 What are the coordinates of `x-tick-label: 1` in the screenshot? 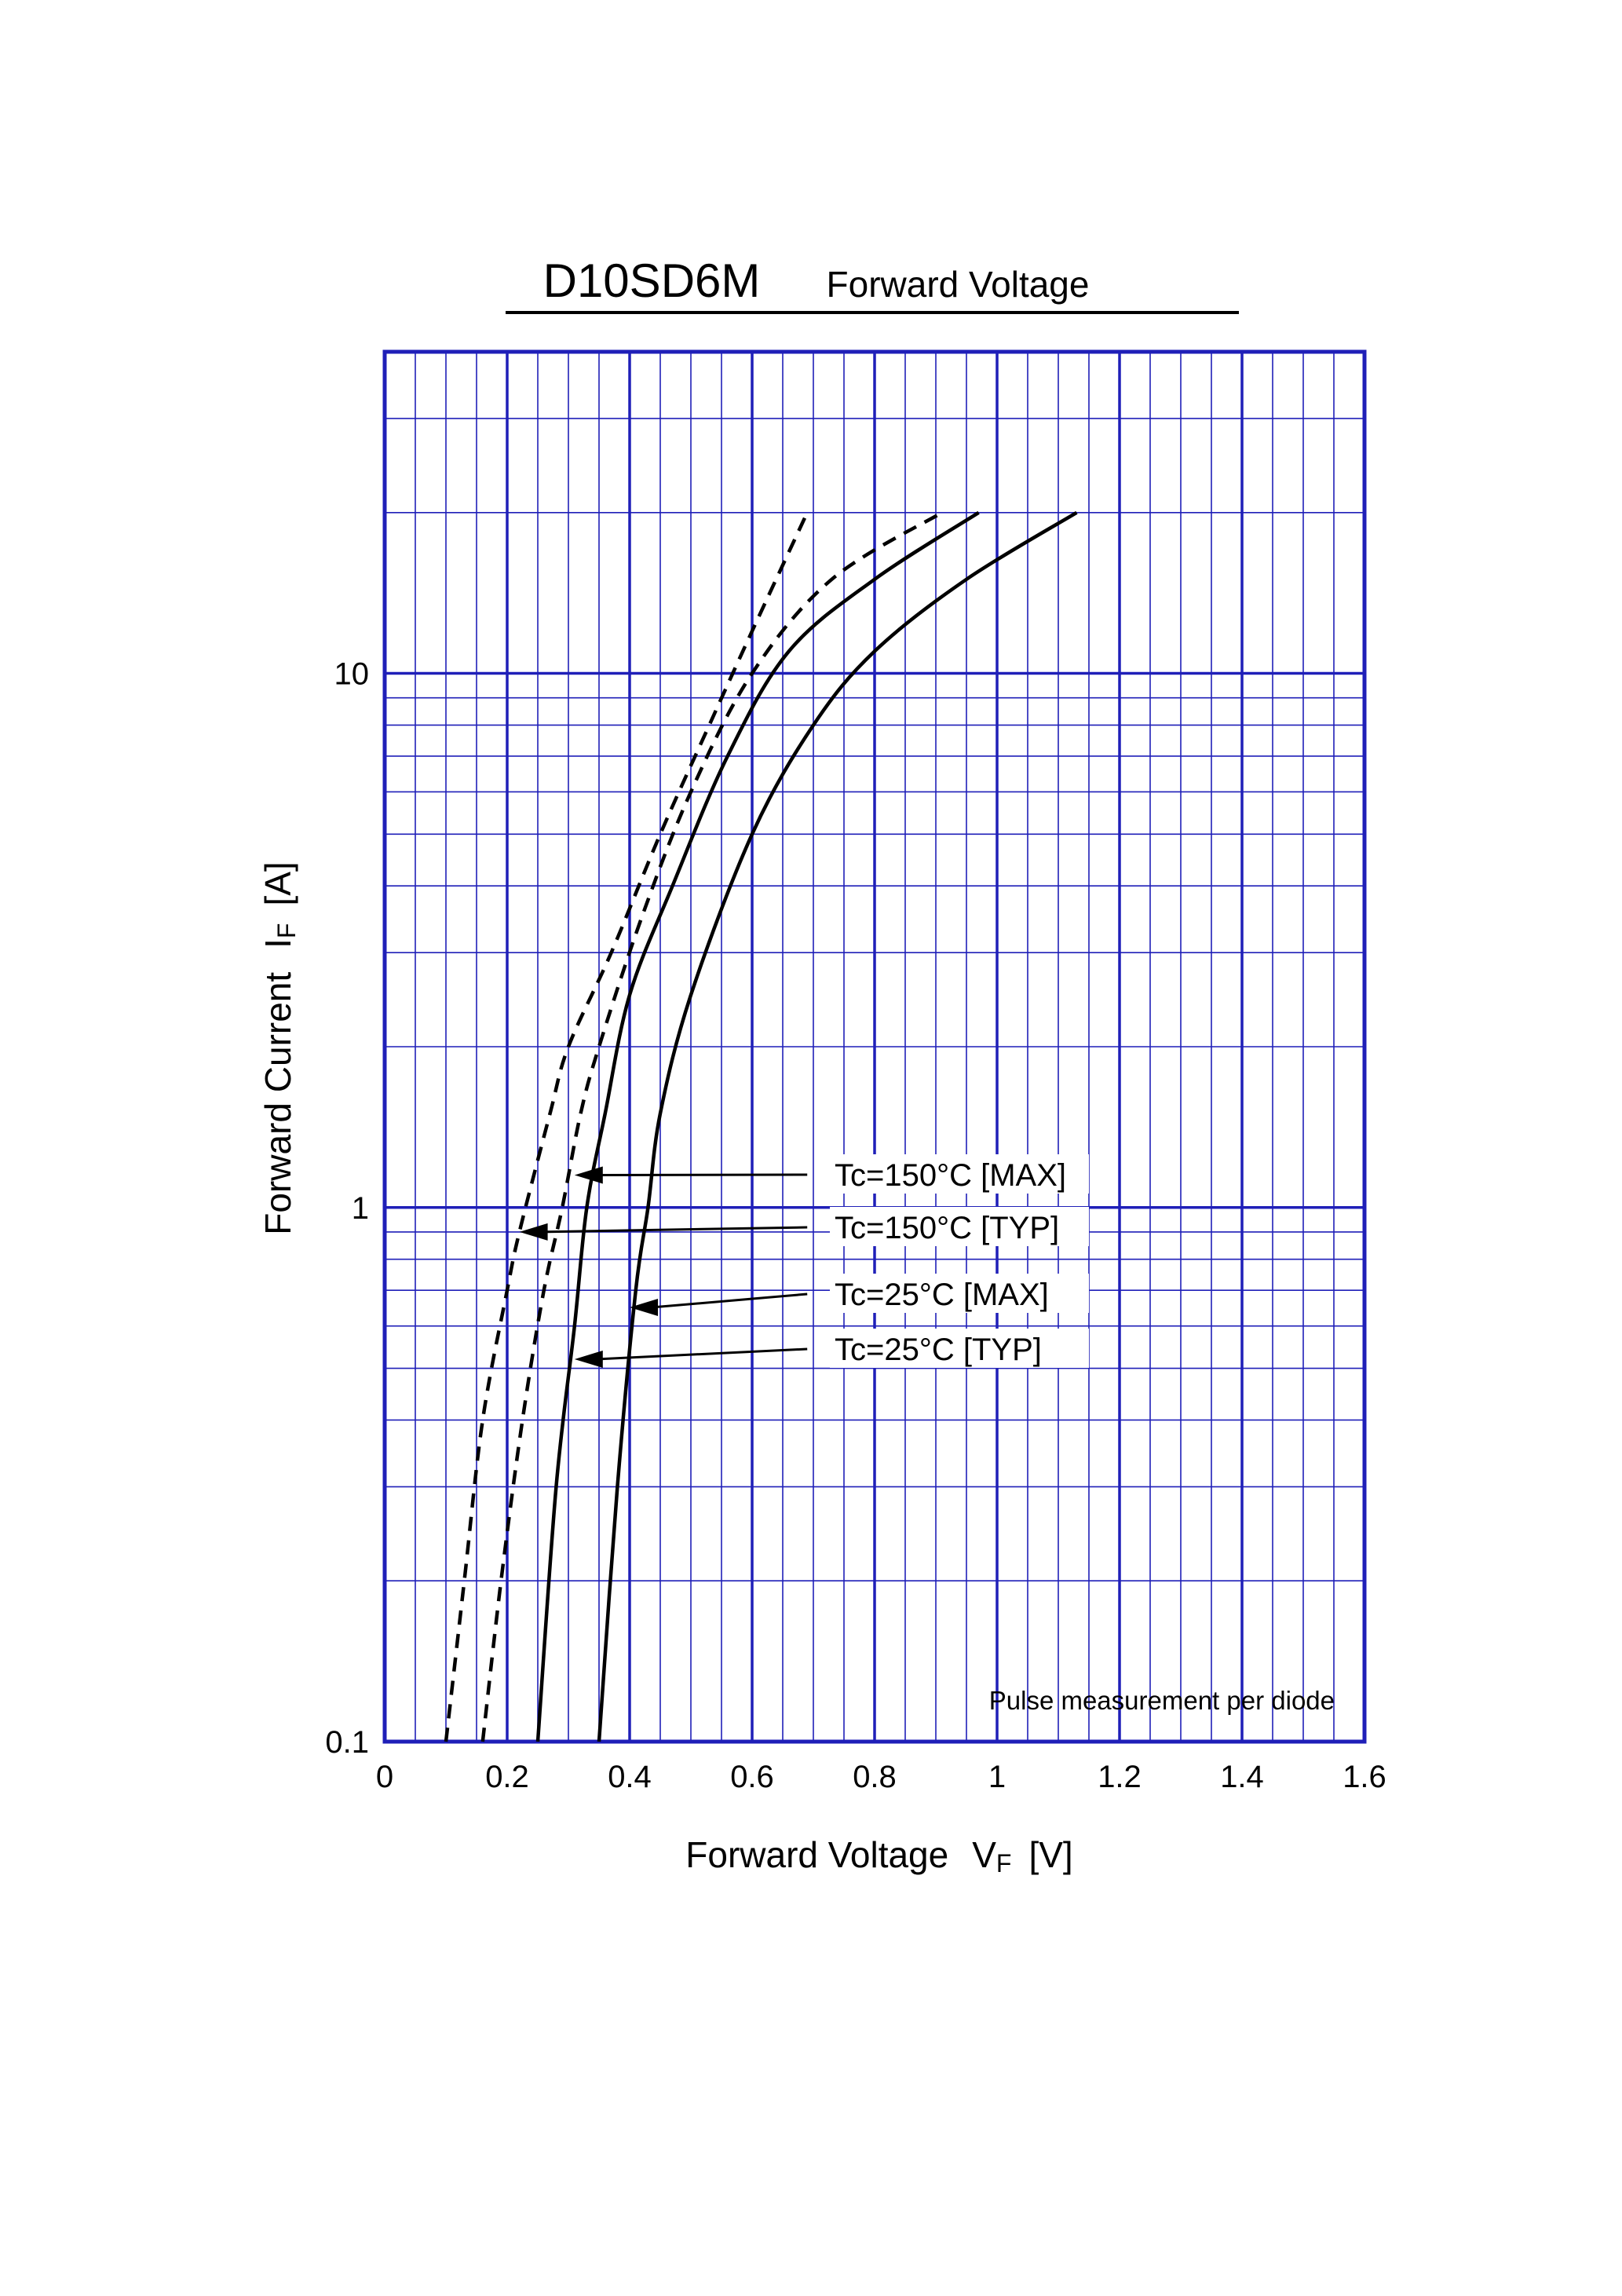 It's located at (997, 1777).